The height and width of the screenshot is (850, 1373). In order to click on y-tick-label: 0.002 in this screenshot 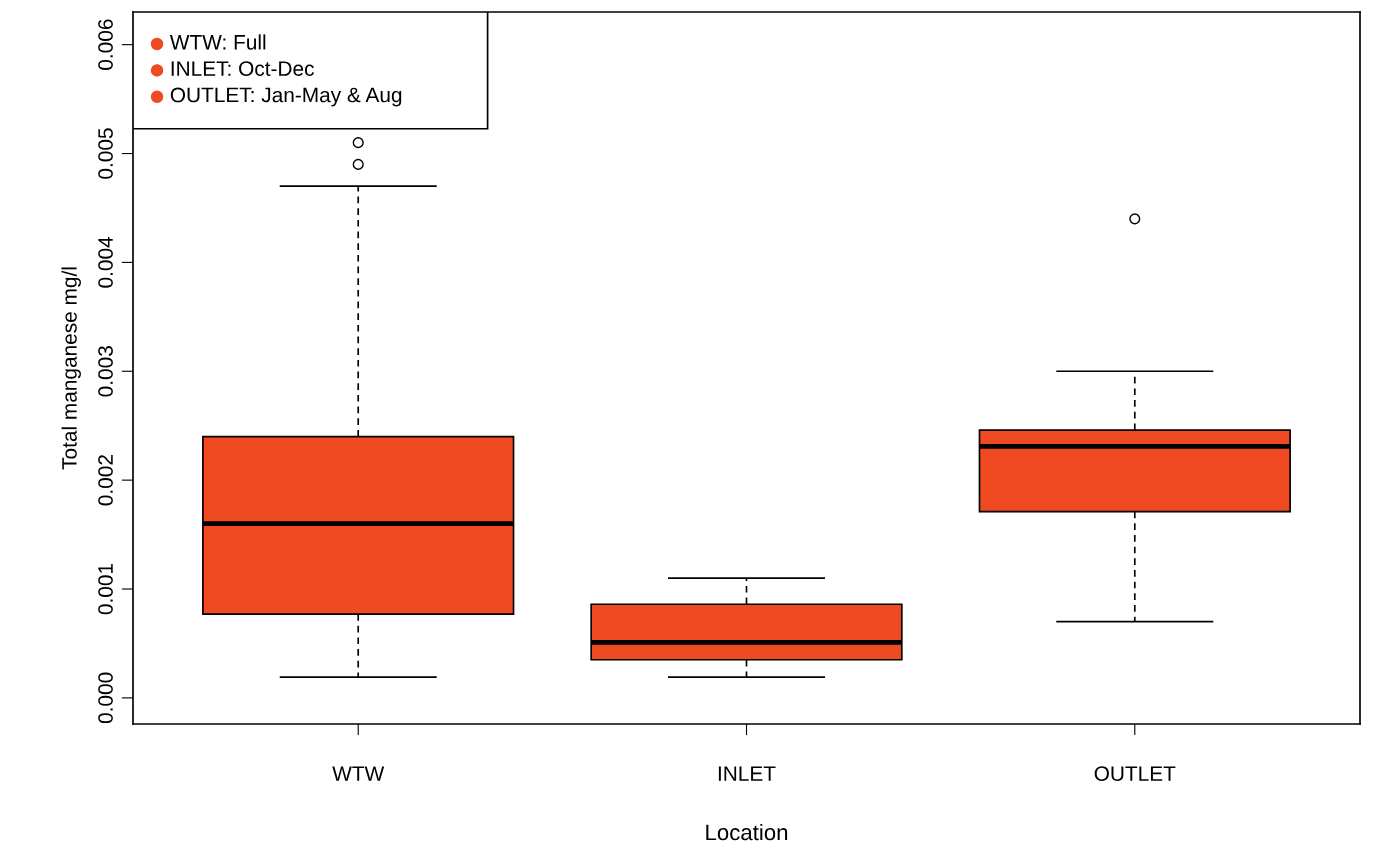, I will do `click(105, 480)`.